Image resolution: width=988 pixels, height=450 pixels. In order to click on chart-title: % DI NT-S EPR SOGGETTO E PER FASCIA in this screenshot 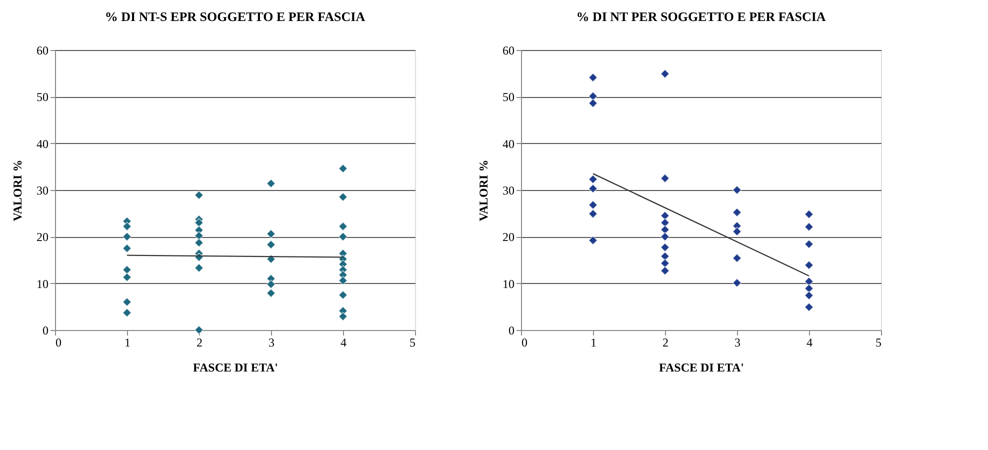, I will do `click(235, 16)`.